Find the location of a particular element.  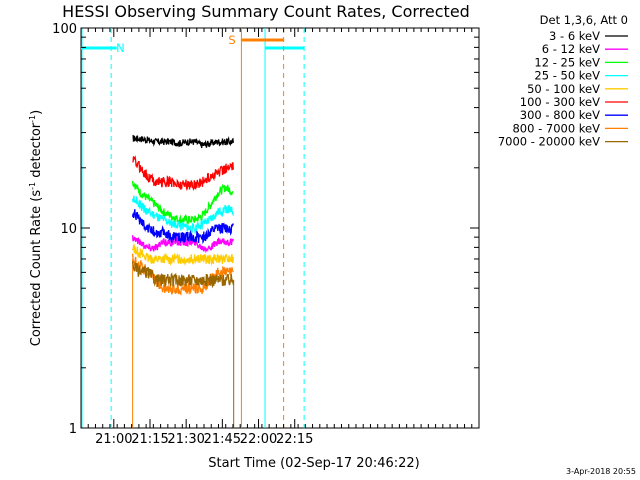

x-tick-label: 22:15 is located at coordinates (294, 439).